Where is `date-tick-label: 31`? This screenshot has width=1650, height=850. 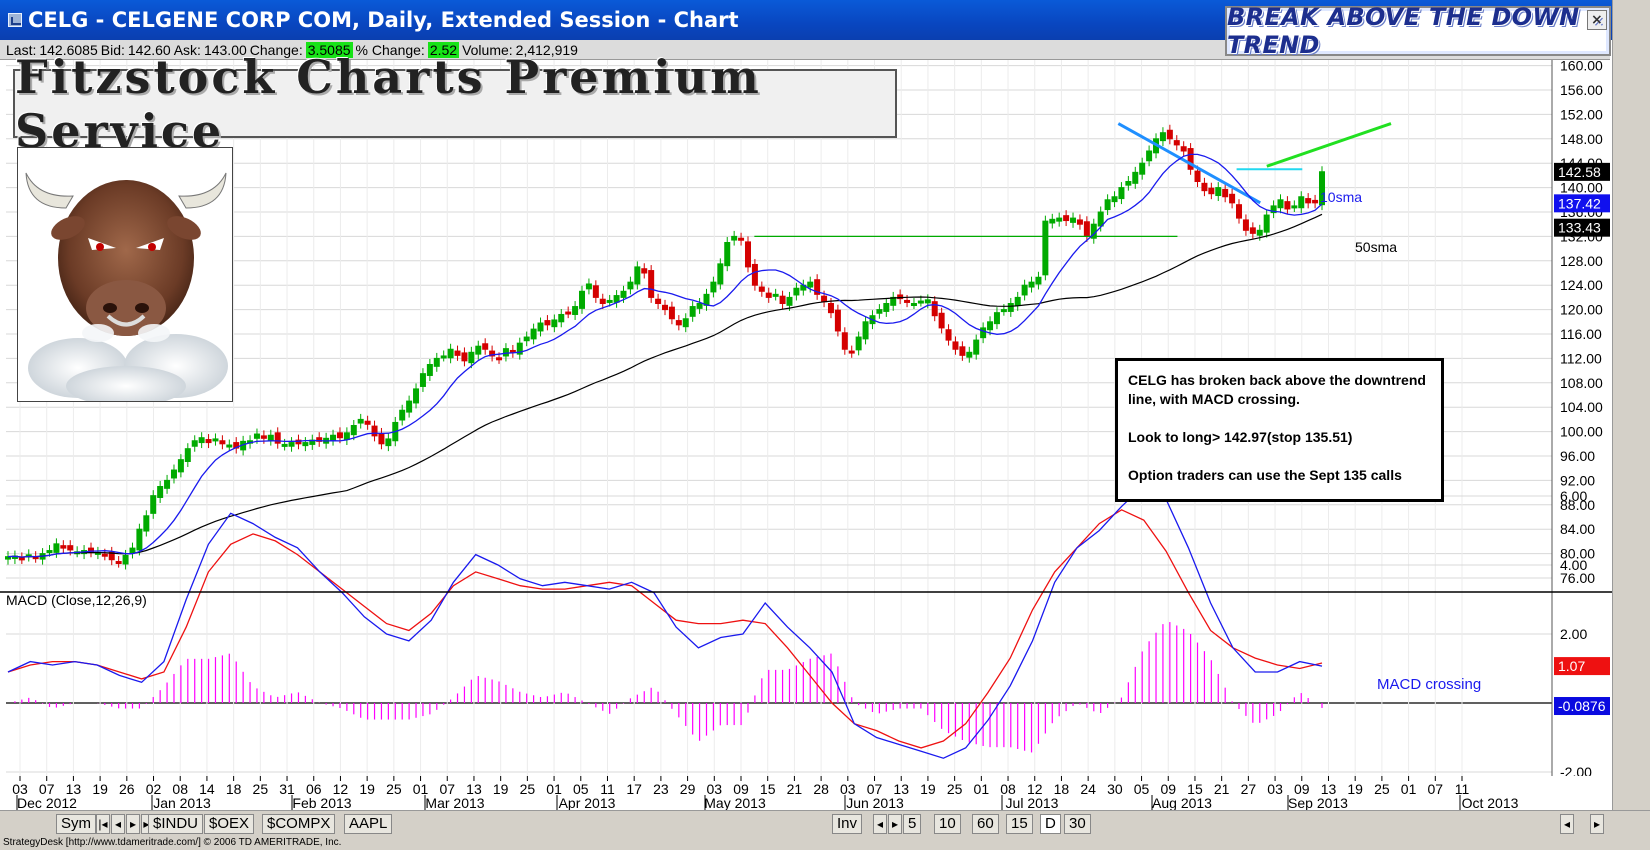 date-tick-label: 31 is located at coordinates (287, 789).